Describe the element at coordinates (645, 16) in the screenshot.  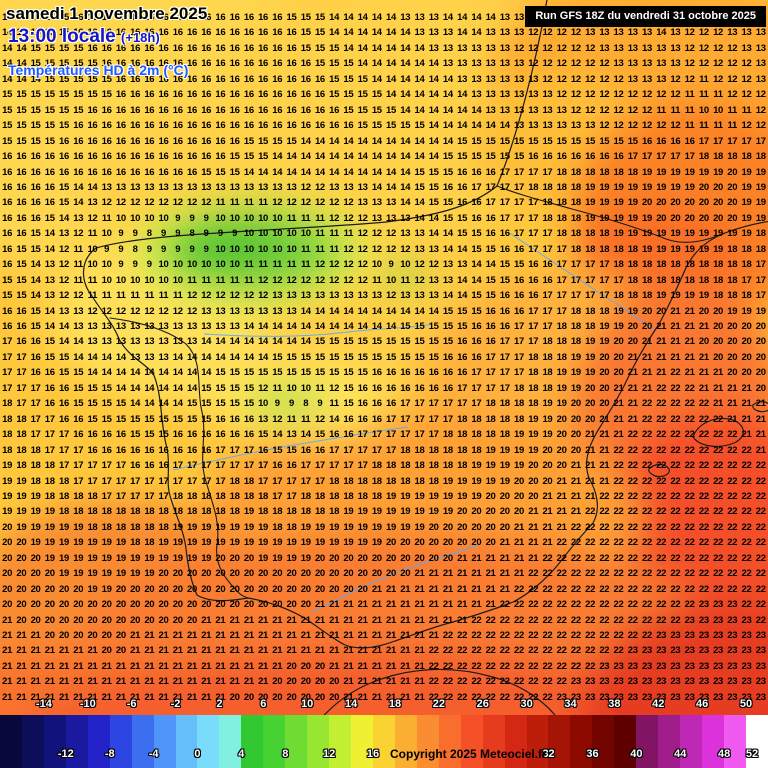
I see `run-info-label: Run GFS 18Z du vendredi 31 octobre 2025` at that location.